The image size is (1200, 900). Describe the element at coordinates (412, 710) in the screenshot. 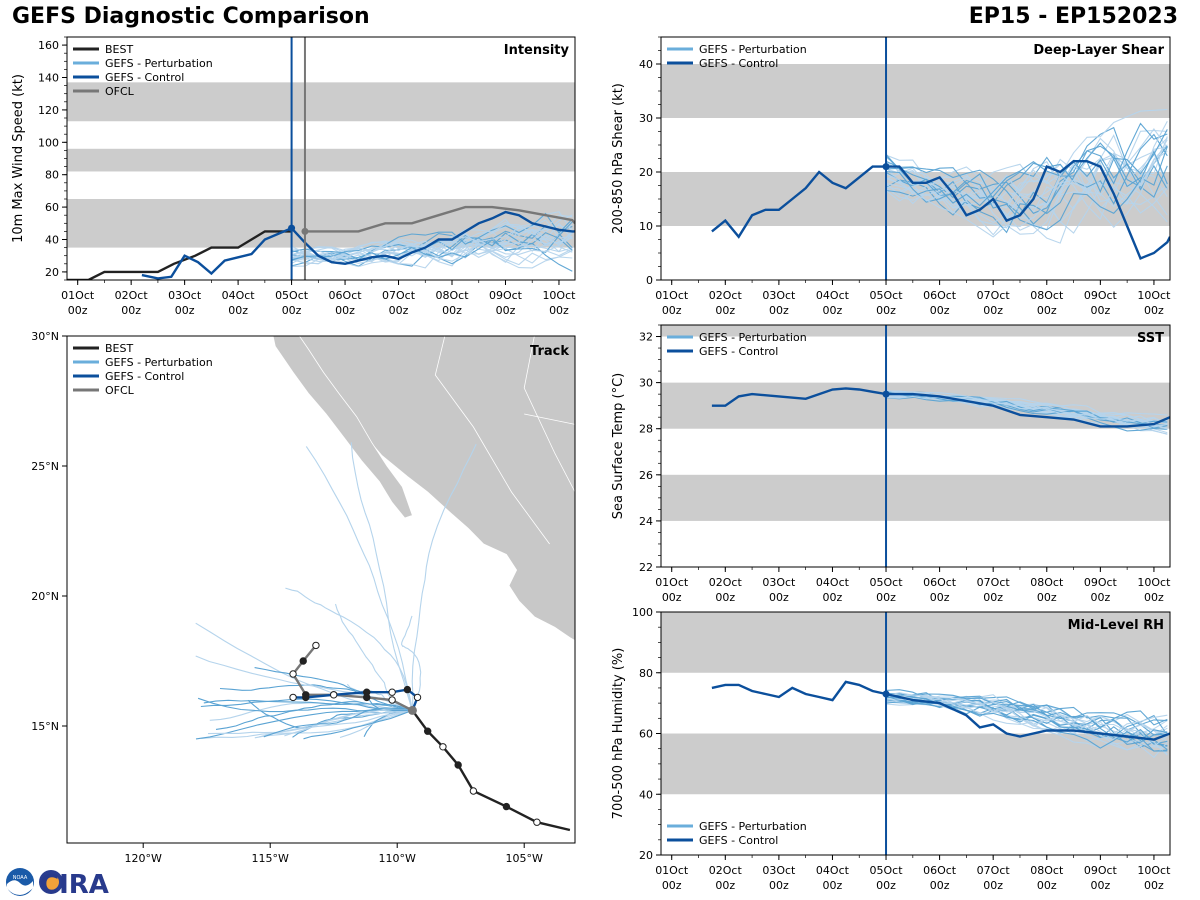

I see `initial-position` at that location.